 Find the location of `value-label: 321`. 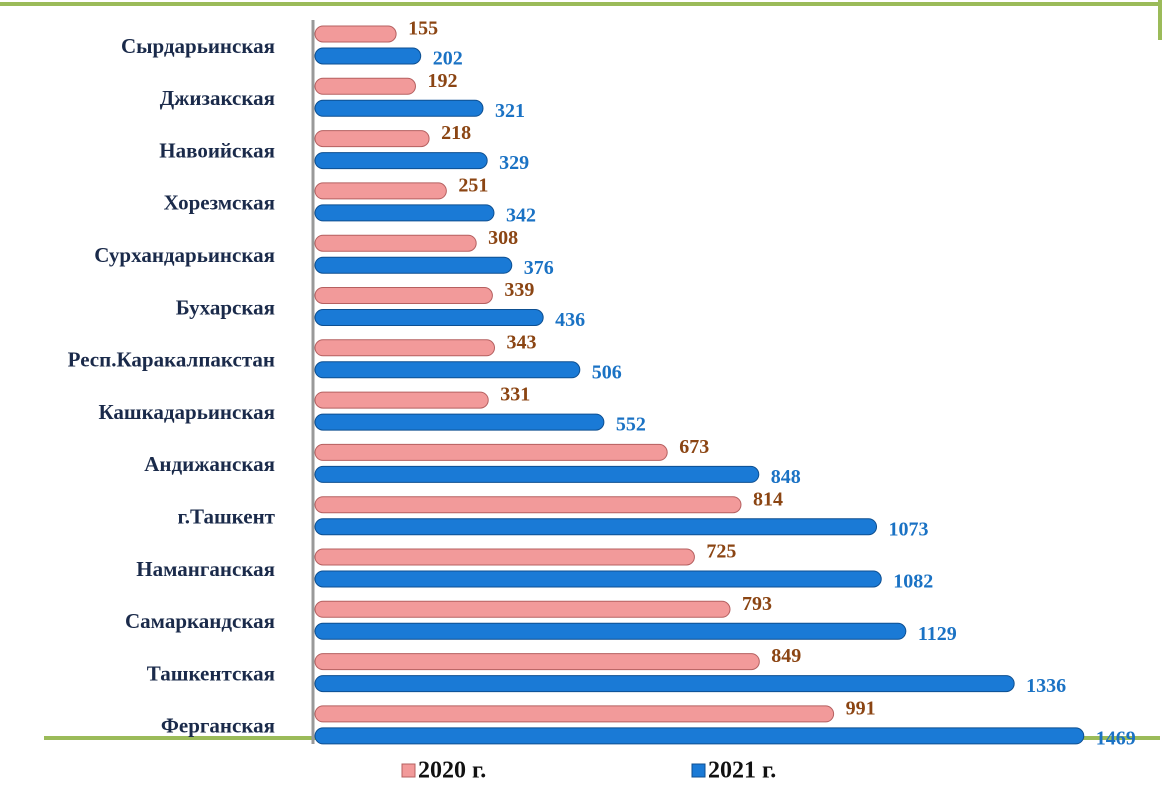

value-label: 321 is located at coordinates (510, 111).